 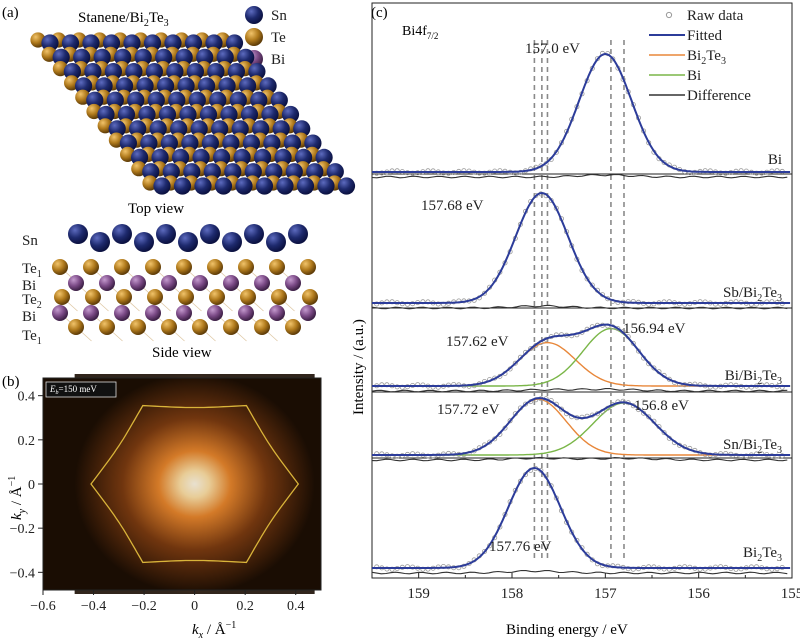 I want to click on legend-label: Difference, so click(x=719, y=96).